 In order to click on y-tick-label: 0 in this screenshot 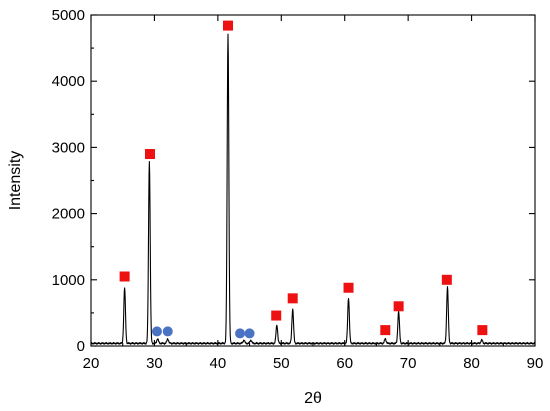, I will do `click(81, 346)`.